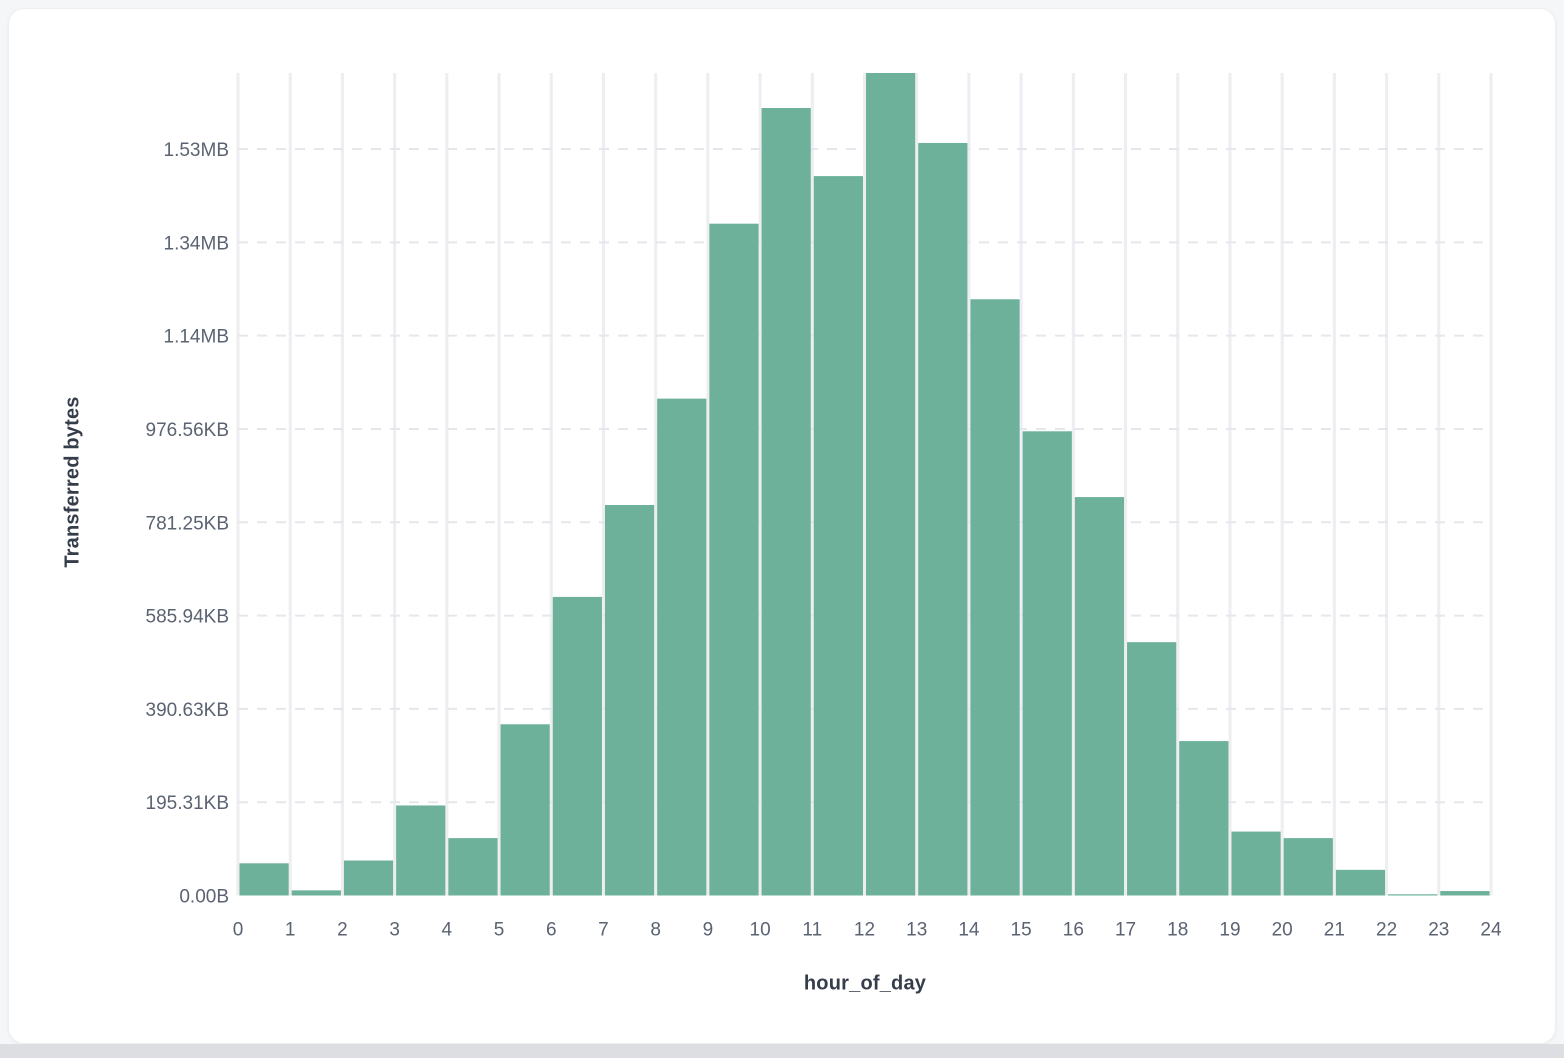 The height and width of the screenshot is (1058, 1564). Describe the element at coordinates (1438, 930) in the screenshot. I see `x-tick-label: 23` at that location.